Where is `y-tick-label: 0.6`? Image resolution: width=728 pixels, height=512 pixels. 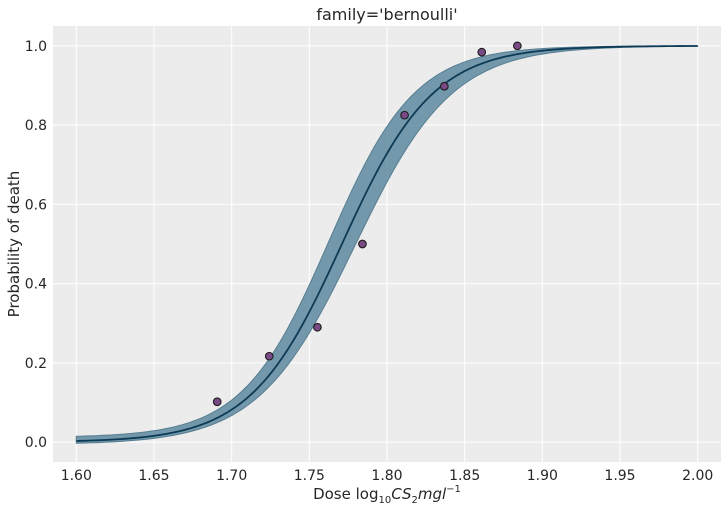 y-tick-label: 0.6 is located at coordinates (36, 205).